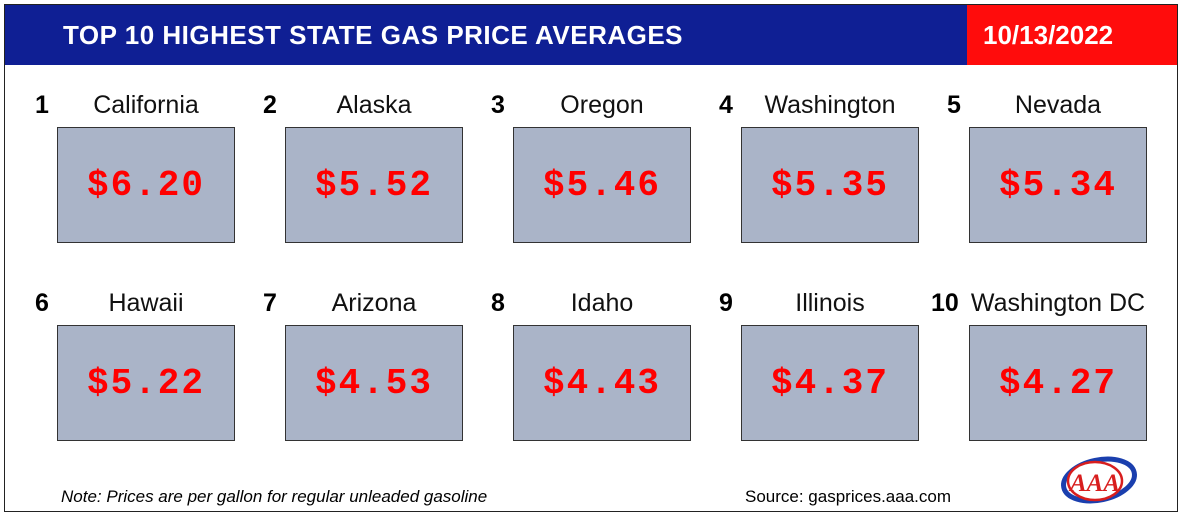  I want to click on source-credit: Source: gasprices.aaa.com, so click(848, 496).